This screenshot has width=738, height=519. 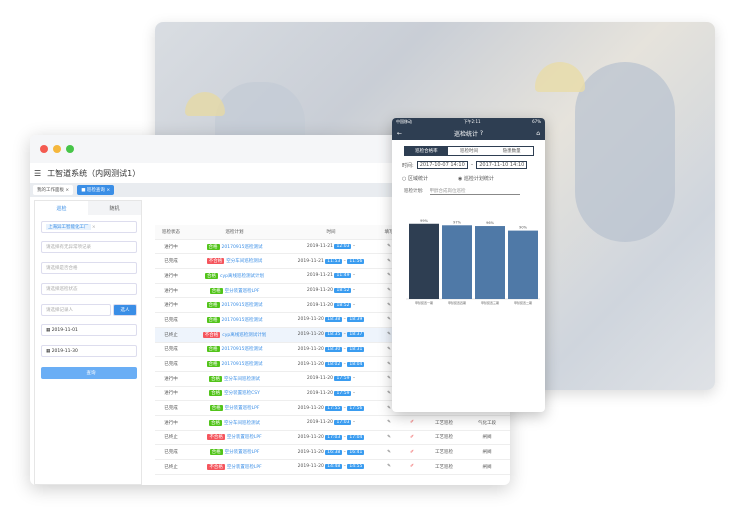 What do you see at coordinates (511, 151) in the screenshot?
I see `segment-hazards: 隐患数量` at bounding box center [511, 151].